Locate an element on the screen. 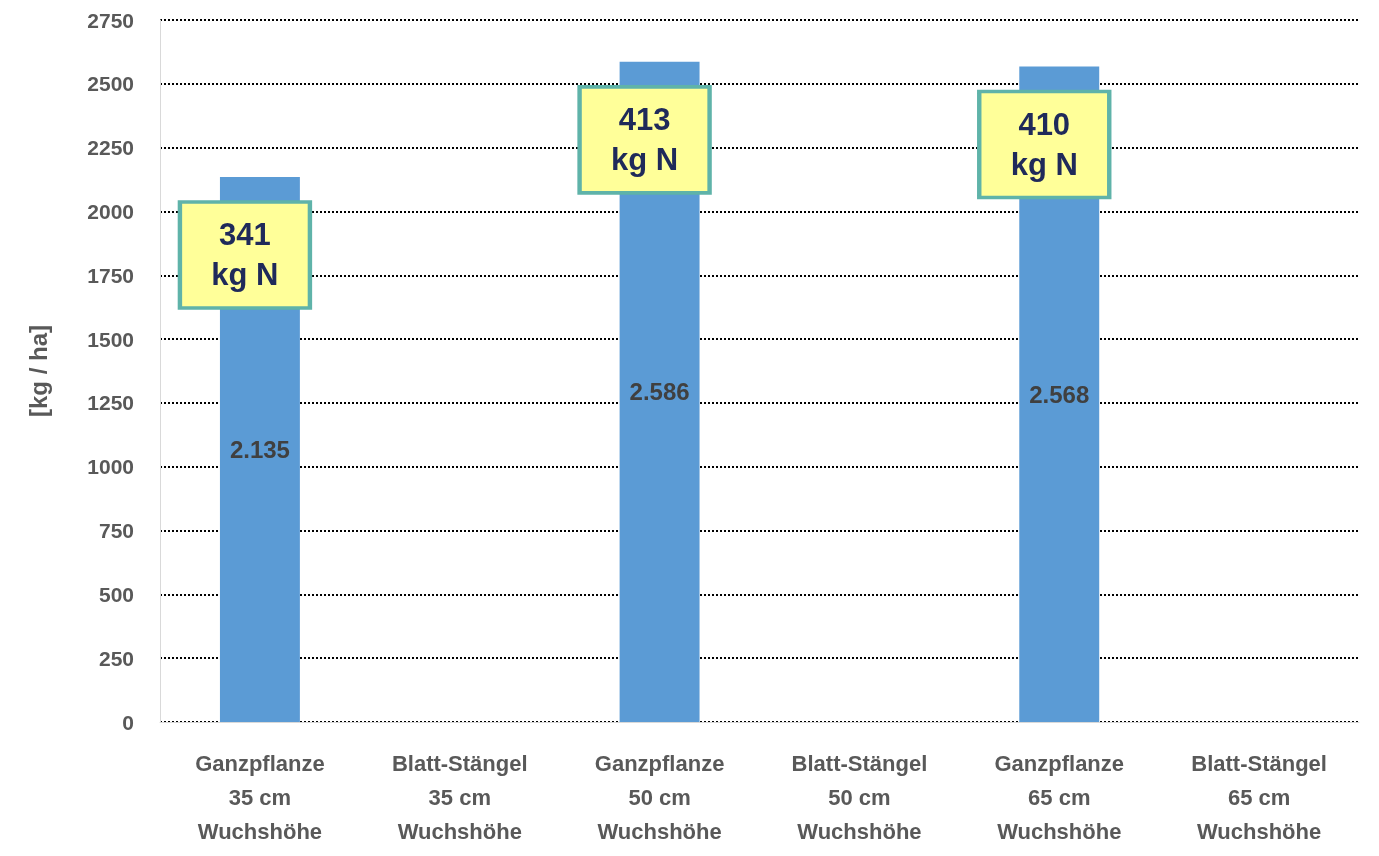 Image resolution: width=1379 pixels, height=856 pixels. x-tick-label: Ganzpflanze 35 cm Wuchshöhe is located at coordinates (260, 797).